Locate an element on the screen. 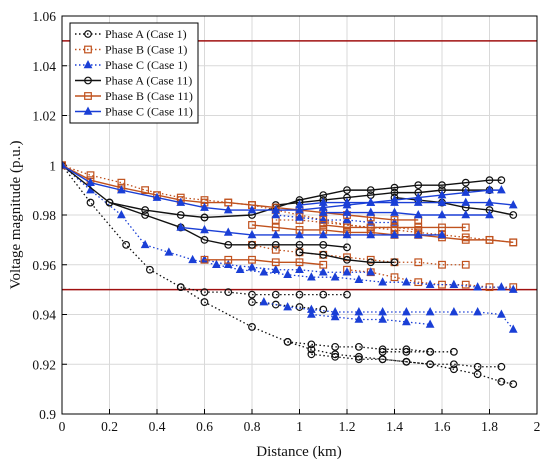 The width and height of the screenshot is (550, 463). x-tick-label: 0 is located at coordinates (62, 426).